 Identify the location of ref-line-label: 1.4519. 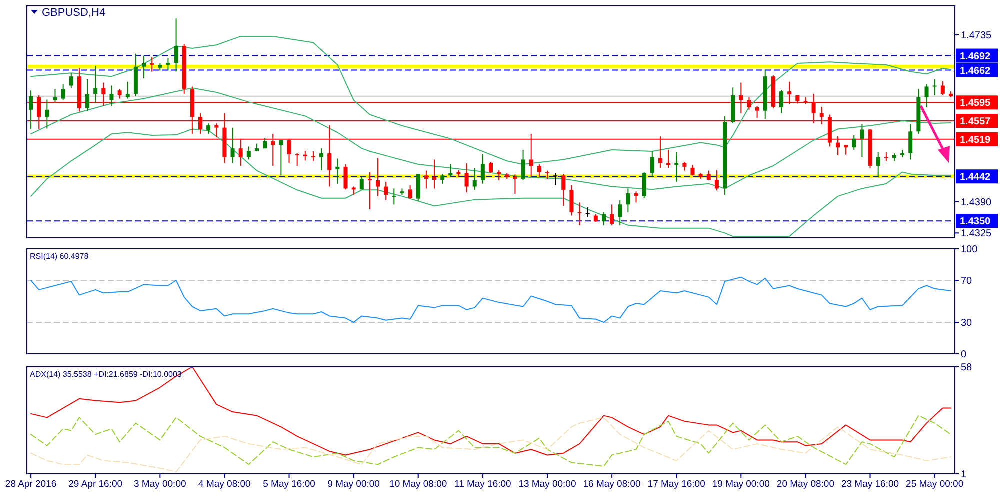
(976, 140).